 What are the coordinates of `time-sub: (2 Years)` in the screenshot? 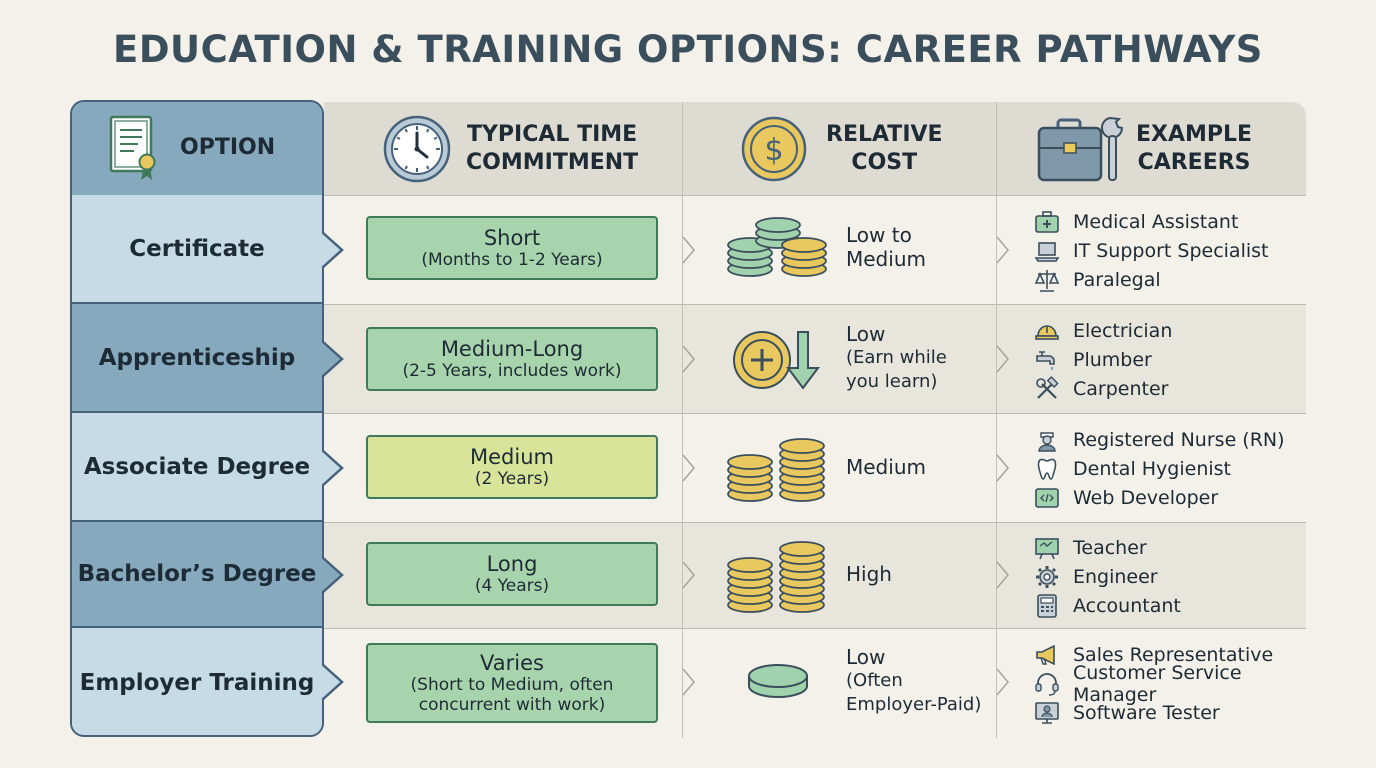 It's located at (512, 479).